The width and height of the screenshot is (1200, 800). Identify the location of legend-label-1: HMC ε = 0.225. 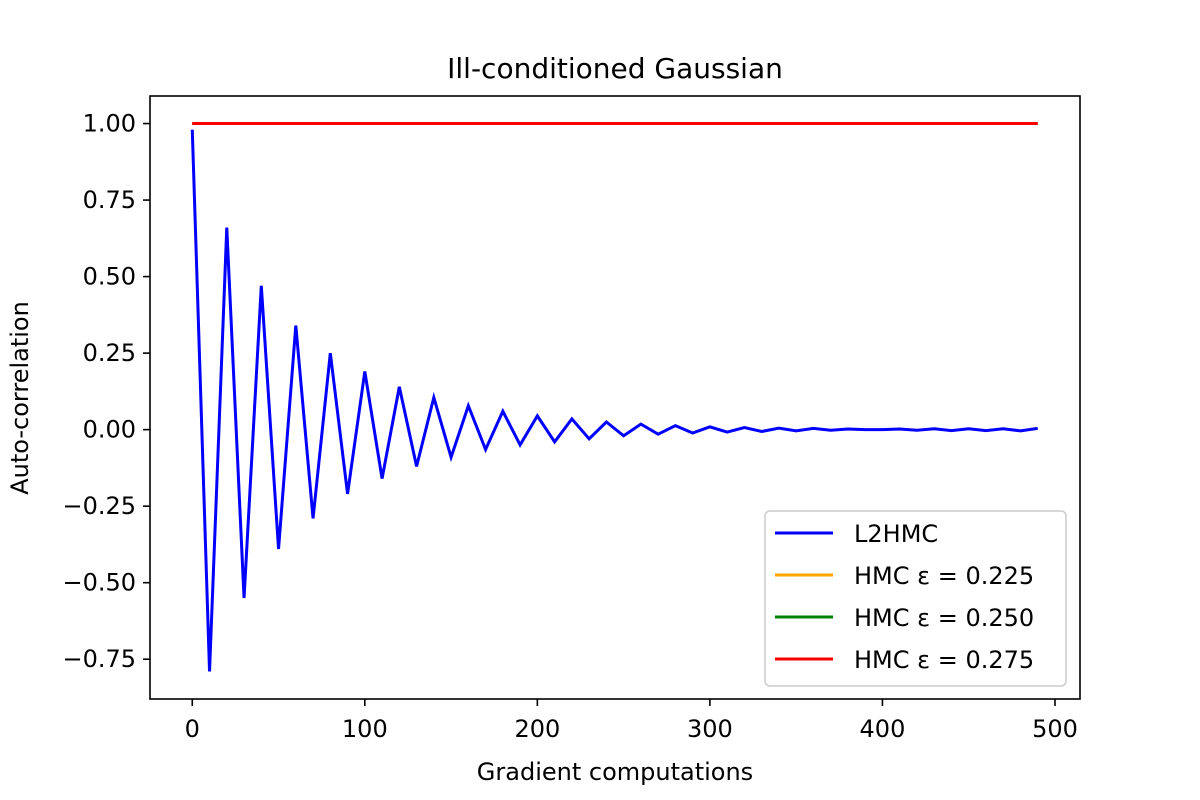
(944, 576).